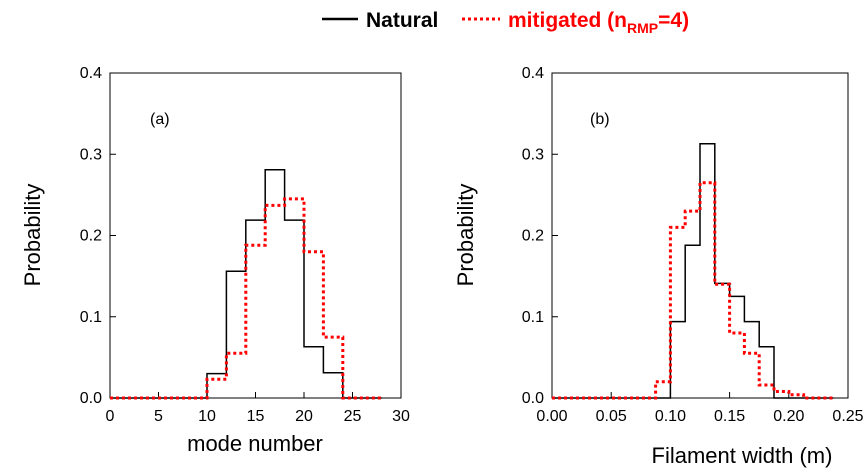 This screenshot has width=867, height=474. What do you see at coordinates (91, 398) in the screenshot?
I see `panel-a-ytick-label: 0.0` at bounding box center [91, 398].